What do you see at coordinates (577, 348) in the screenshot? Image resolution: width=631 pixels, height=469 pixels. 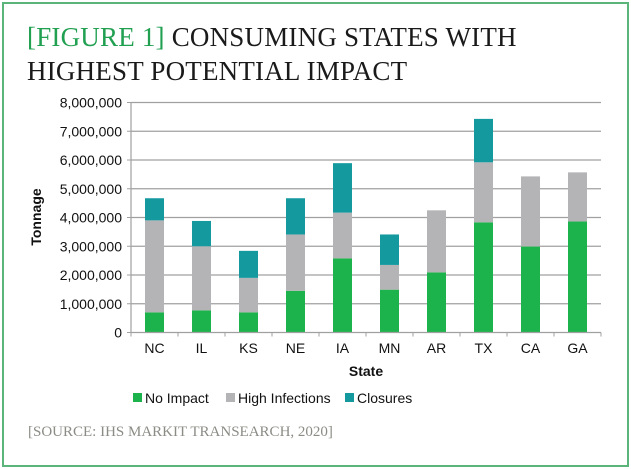 I see `x-tick-label: GA` at bounding box center [577, 348].